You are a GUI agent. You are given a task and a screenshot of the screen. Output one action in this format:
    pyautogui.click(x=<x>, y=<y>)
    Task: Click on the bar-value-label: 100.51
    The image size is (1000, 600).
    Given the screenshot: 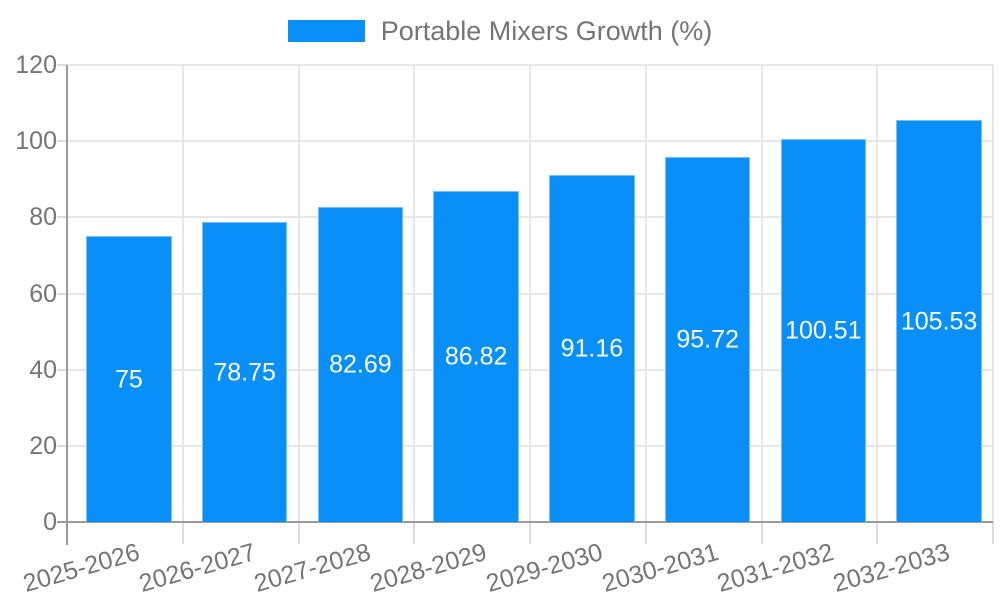 What is the action you would take?
    pyautogui.click(x=823, y=330)
    